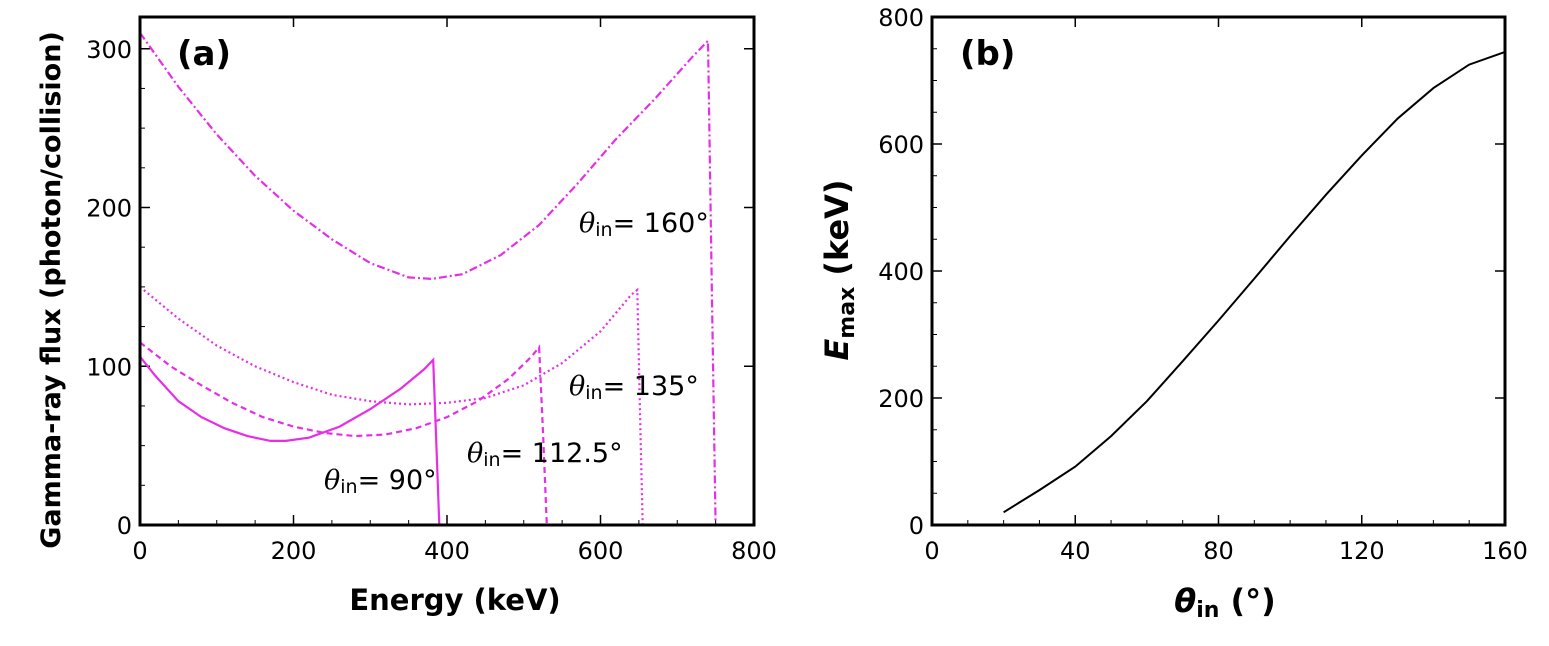 The image size is (1549, 646). Describe the element at coordinates (545, 454) in the screenshot. I see `label-theta-112-5: θin= 112.5°` at that location.